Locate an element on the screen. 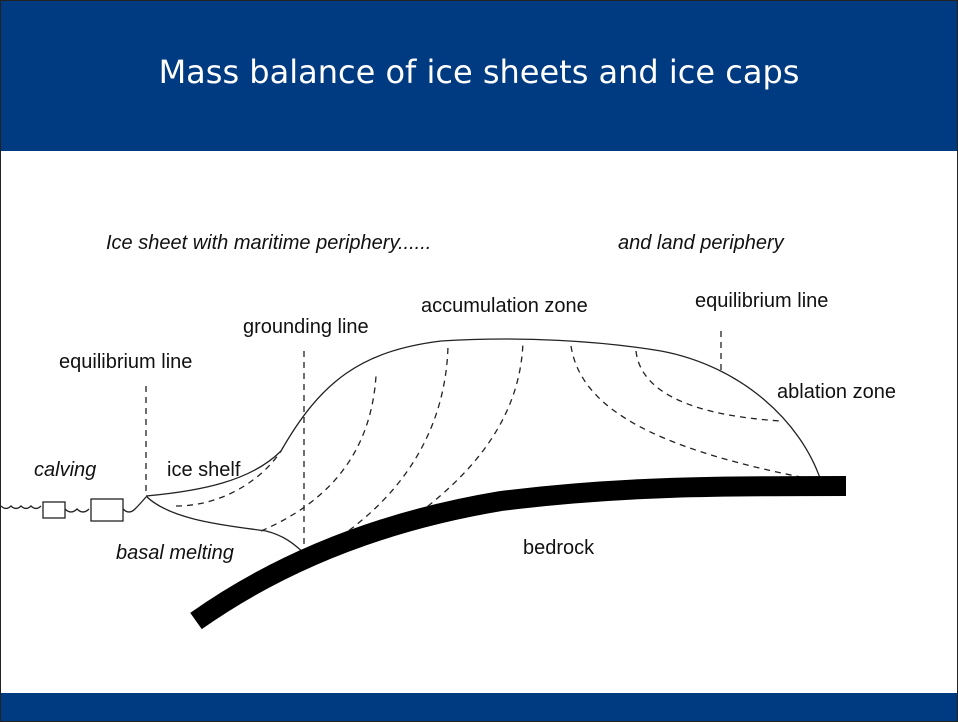 The height and width of the screenshot is (722, 958). label: accumulation zone is located at coordinates (504, 306).